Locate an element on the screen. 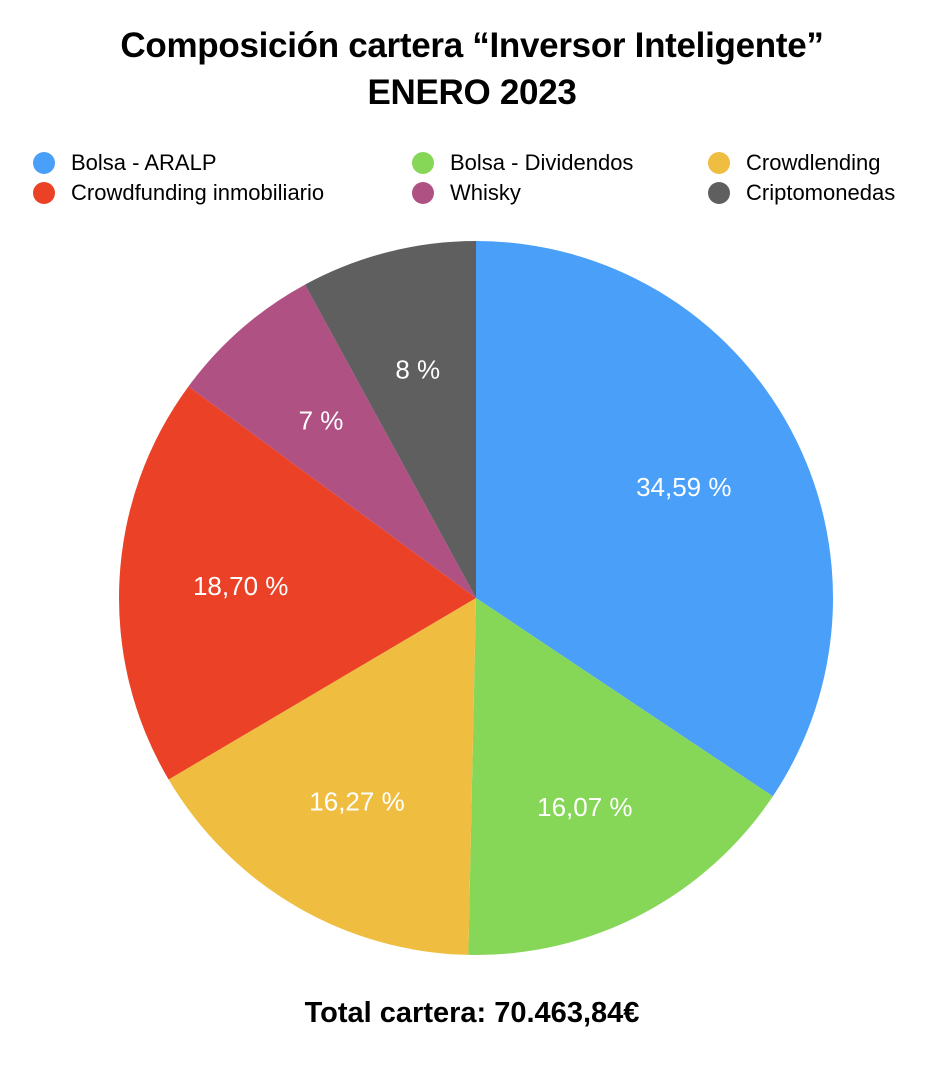 This screenshot has width=944, height=1066. pie-slice-crowdfunding-inmobiliario is located at coordinates (297, 583).